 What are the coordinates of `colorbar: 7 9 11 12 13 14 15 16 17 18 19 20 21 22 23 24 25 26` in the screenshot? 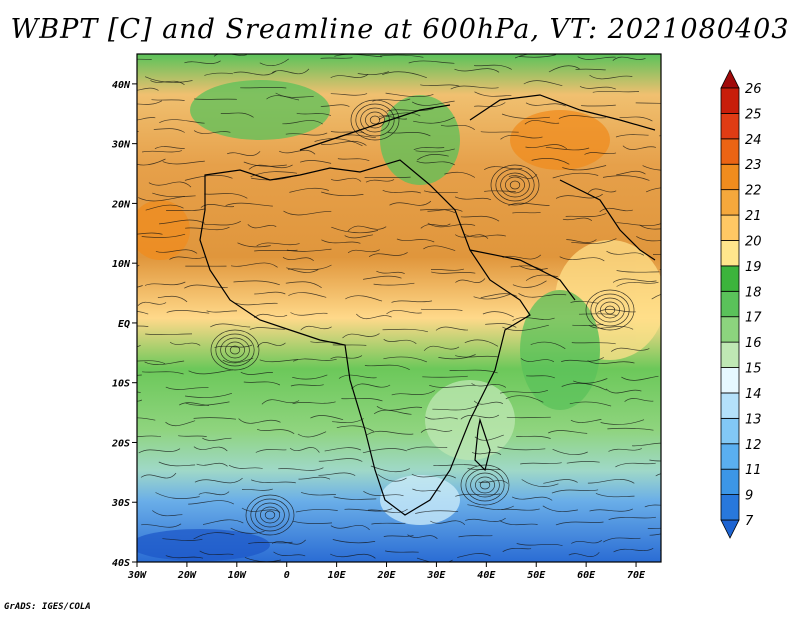 It's located at (741, 304).